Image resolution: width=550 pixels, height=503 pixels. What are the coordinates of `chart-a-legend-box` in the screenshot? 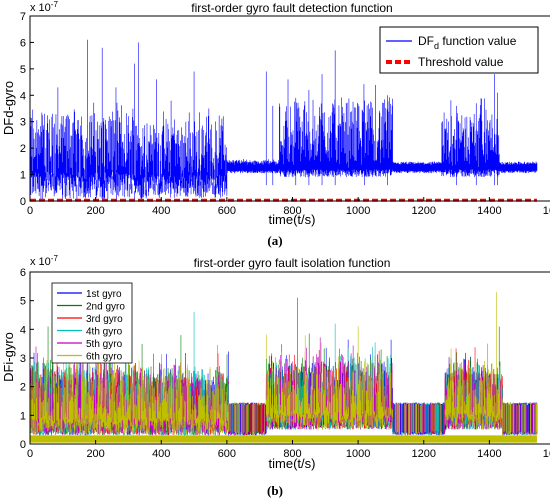 It's located at (459, 50).